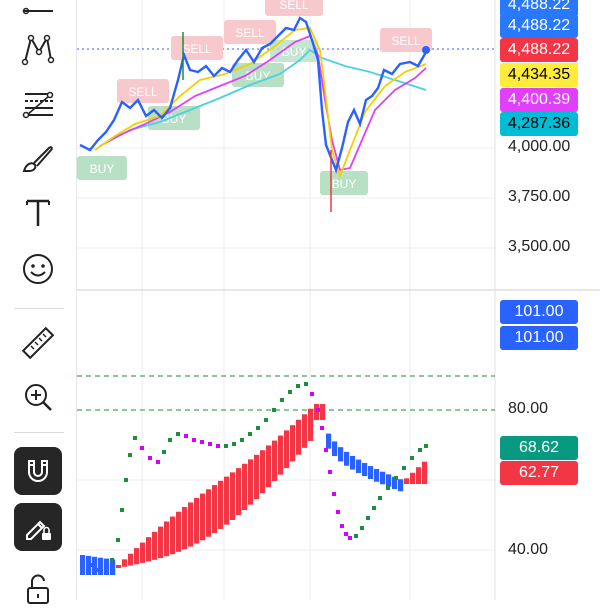 This screenshot has height=614, width=600. I want to click on fib-tool, so click(38, 105).